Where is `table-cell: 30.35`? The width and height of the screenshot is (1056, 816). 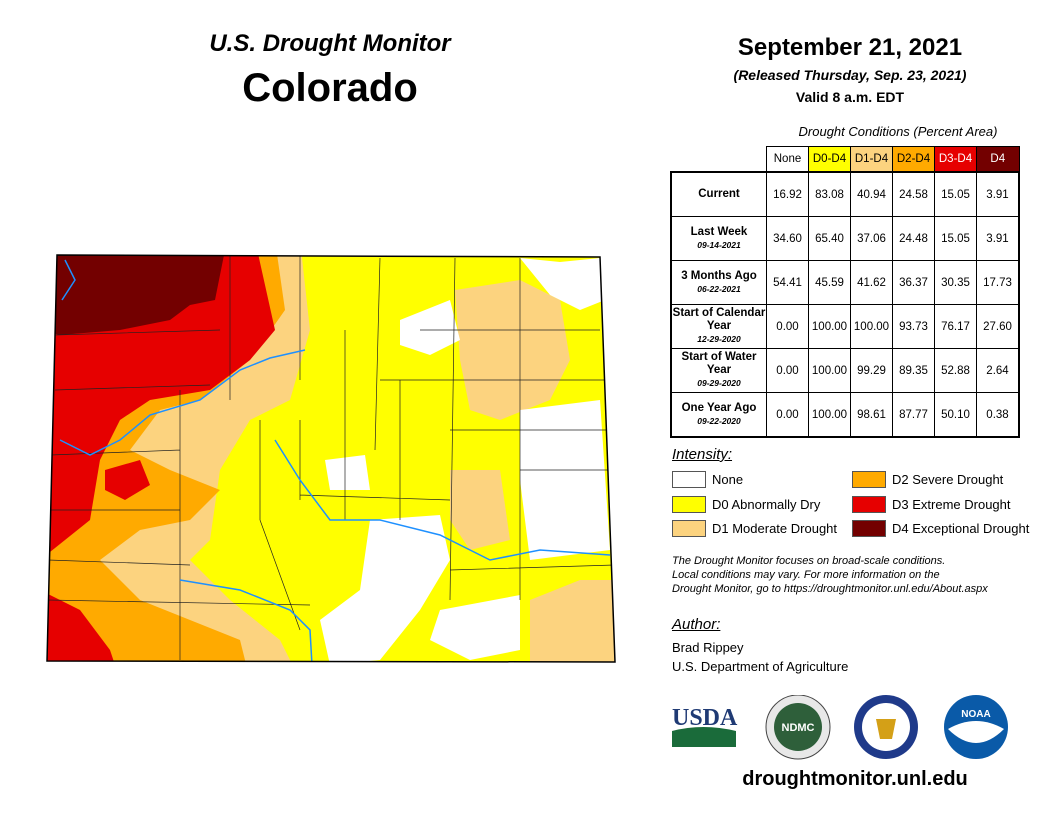 table-cell: 30.35 is located at coordinates (955, 282).